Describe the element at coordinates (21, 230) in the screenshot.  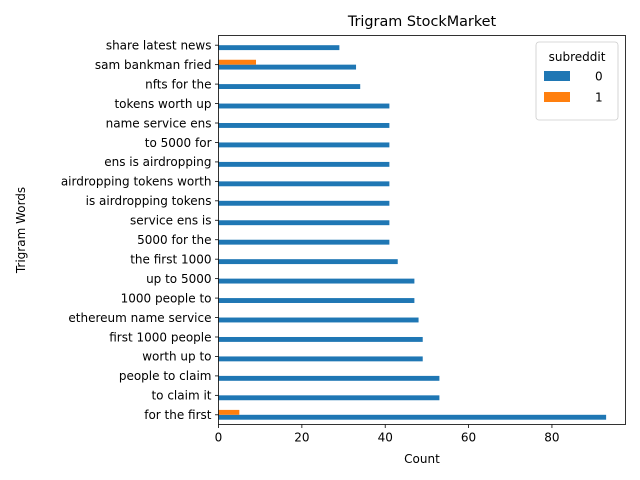
I see `y-axis-label: Trigram Words` at that location.